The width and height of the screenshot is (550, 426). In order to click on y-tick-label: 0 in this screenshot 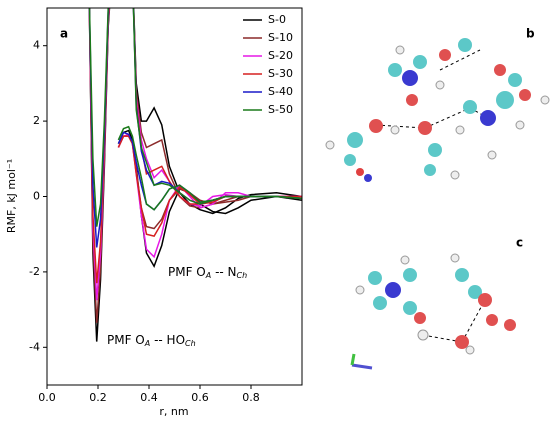, I will do `click(36, 196)`.